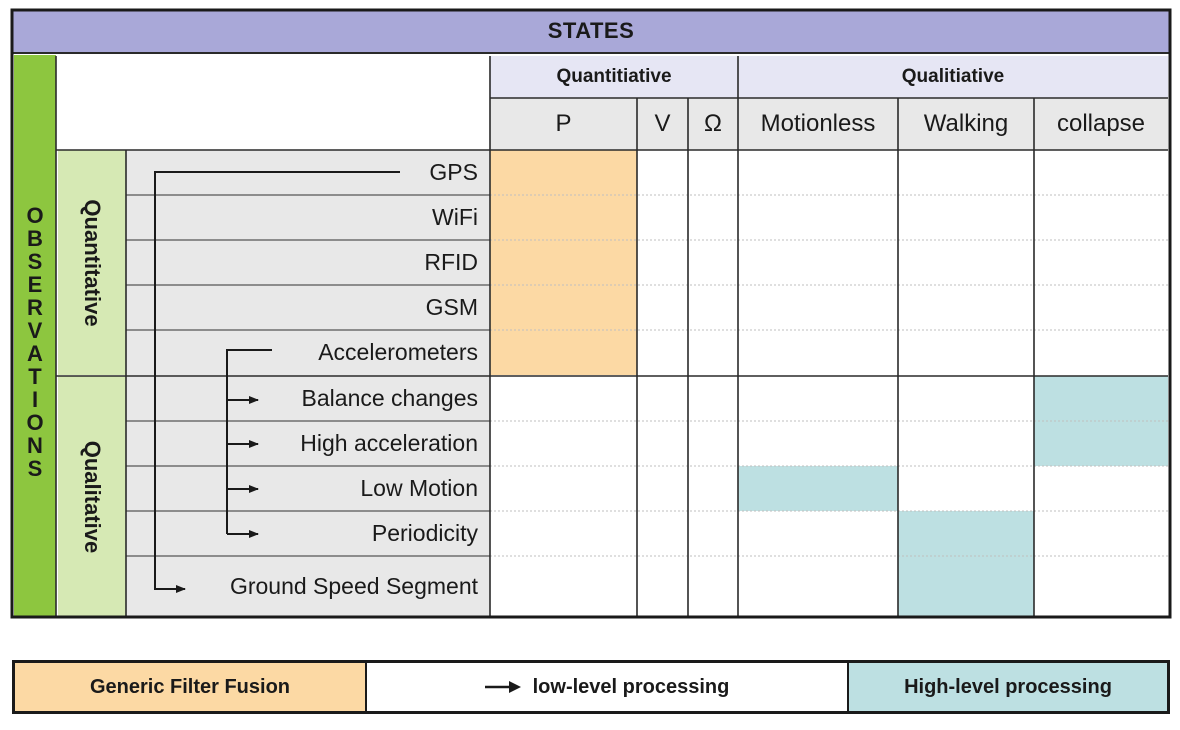  Describe the element at coordinates (631, 686) in the screenshot. I see `legend-low-label: low-level processing` at that location.